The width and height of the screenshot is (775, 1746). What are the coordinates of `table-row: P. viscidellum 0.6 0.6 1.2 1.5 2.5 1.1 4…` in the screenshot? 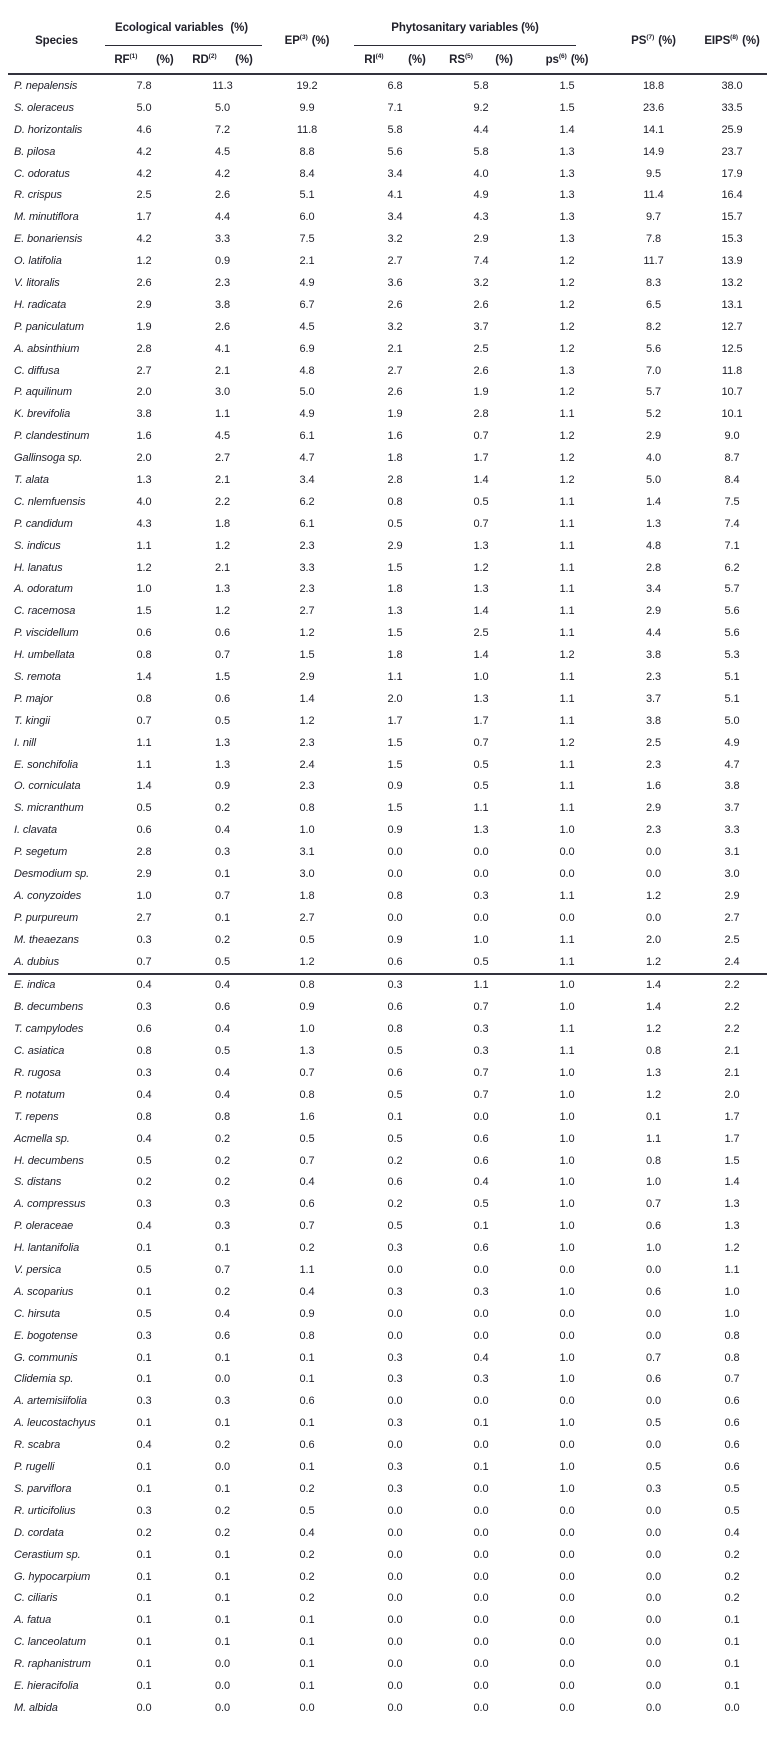 It's located at (387, 633).